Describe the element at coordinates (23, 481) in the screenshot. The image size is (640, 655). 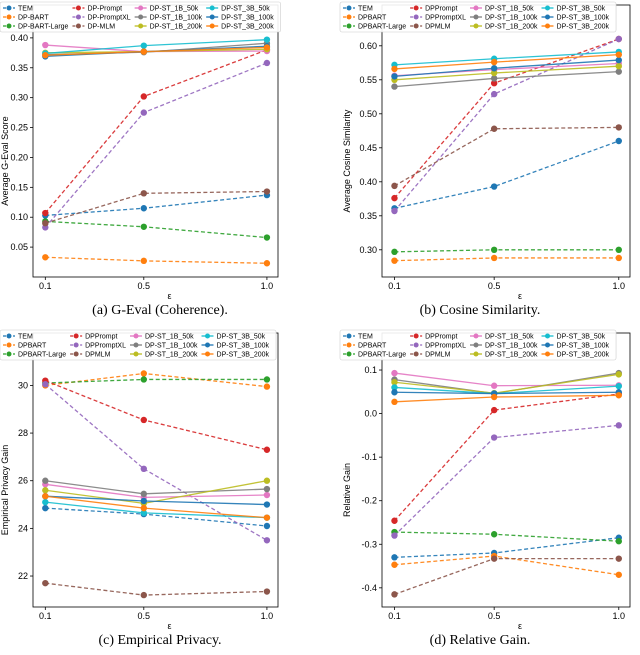
I see `y-tick-label: 26` at that location.